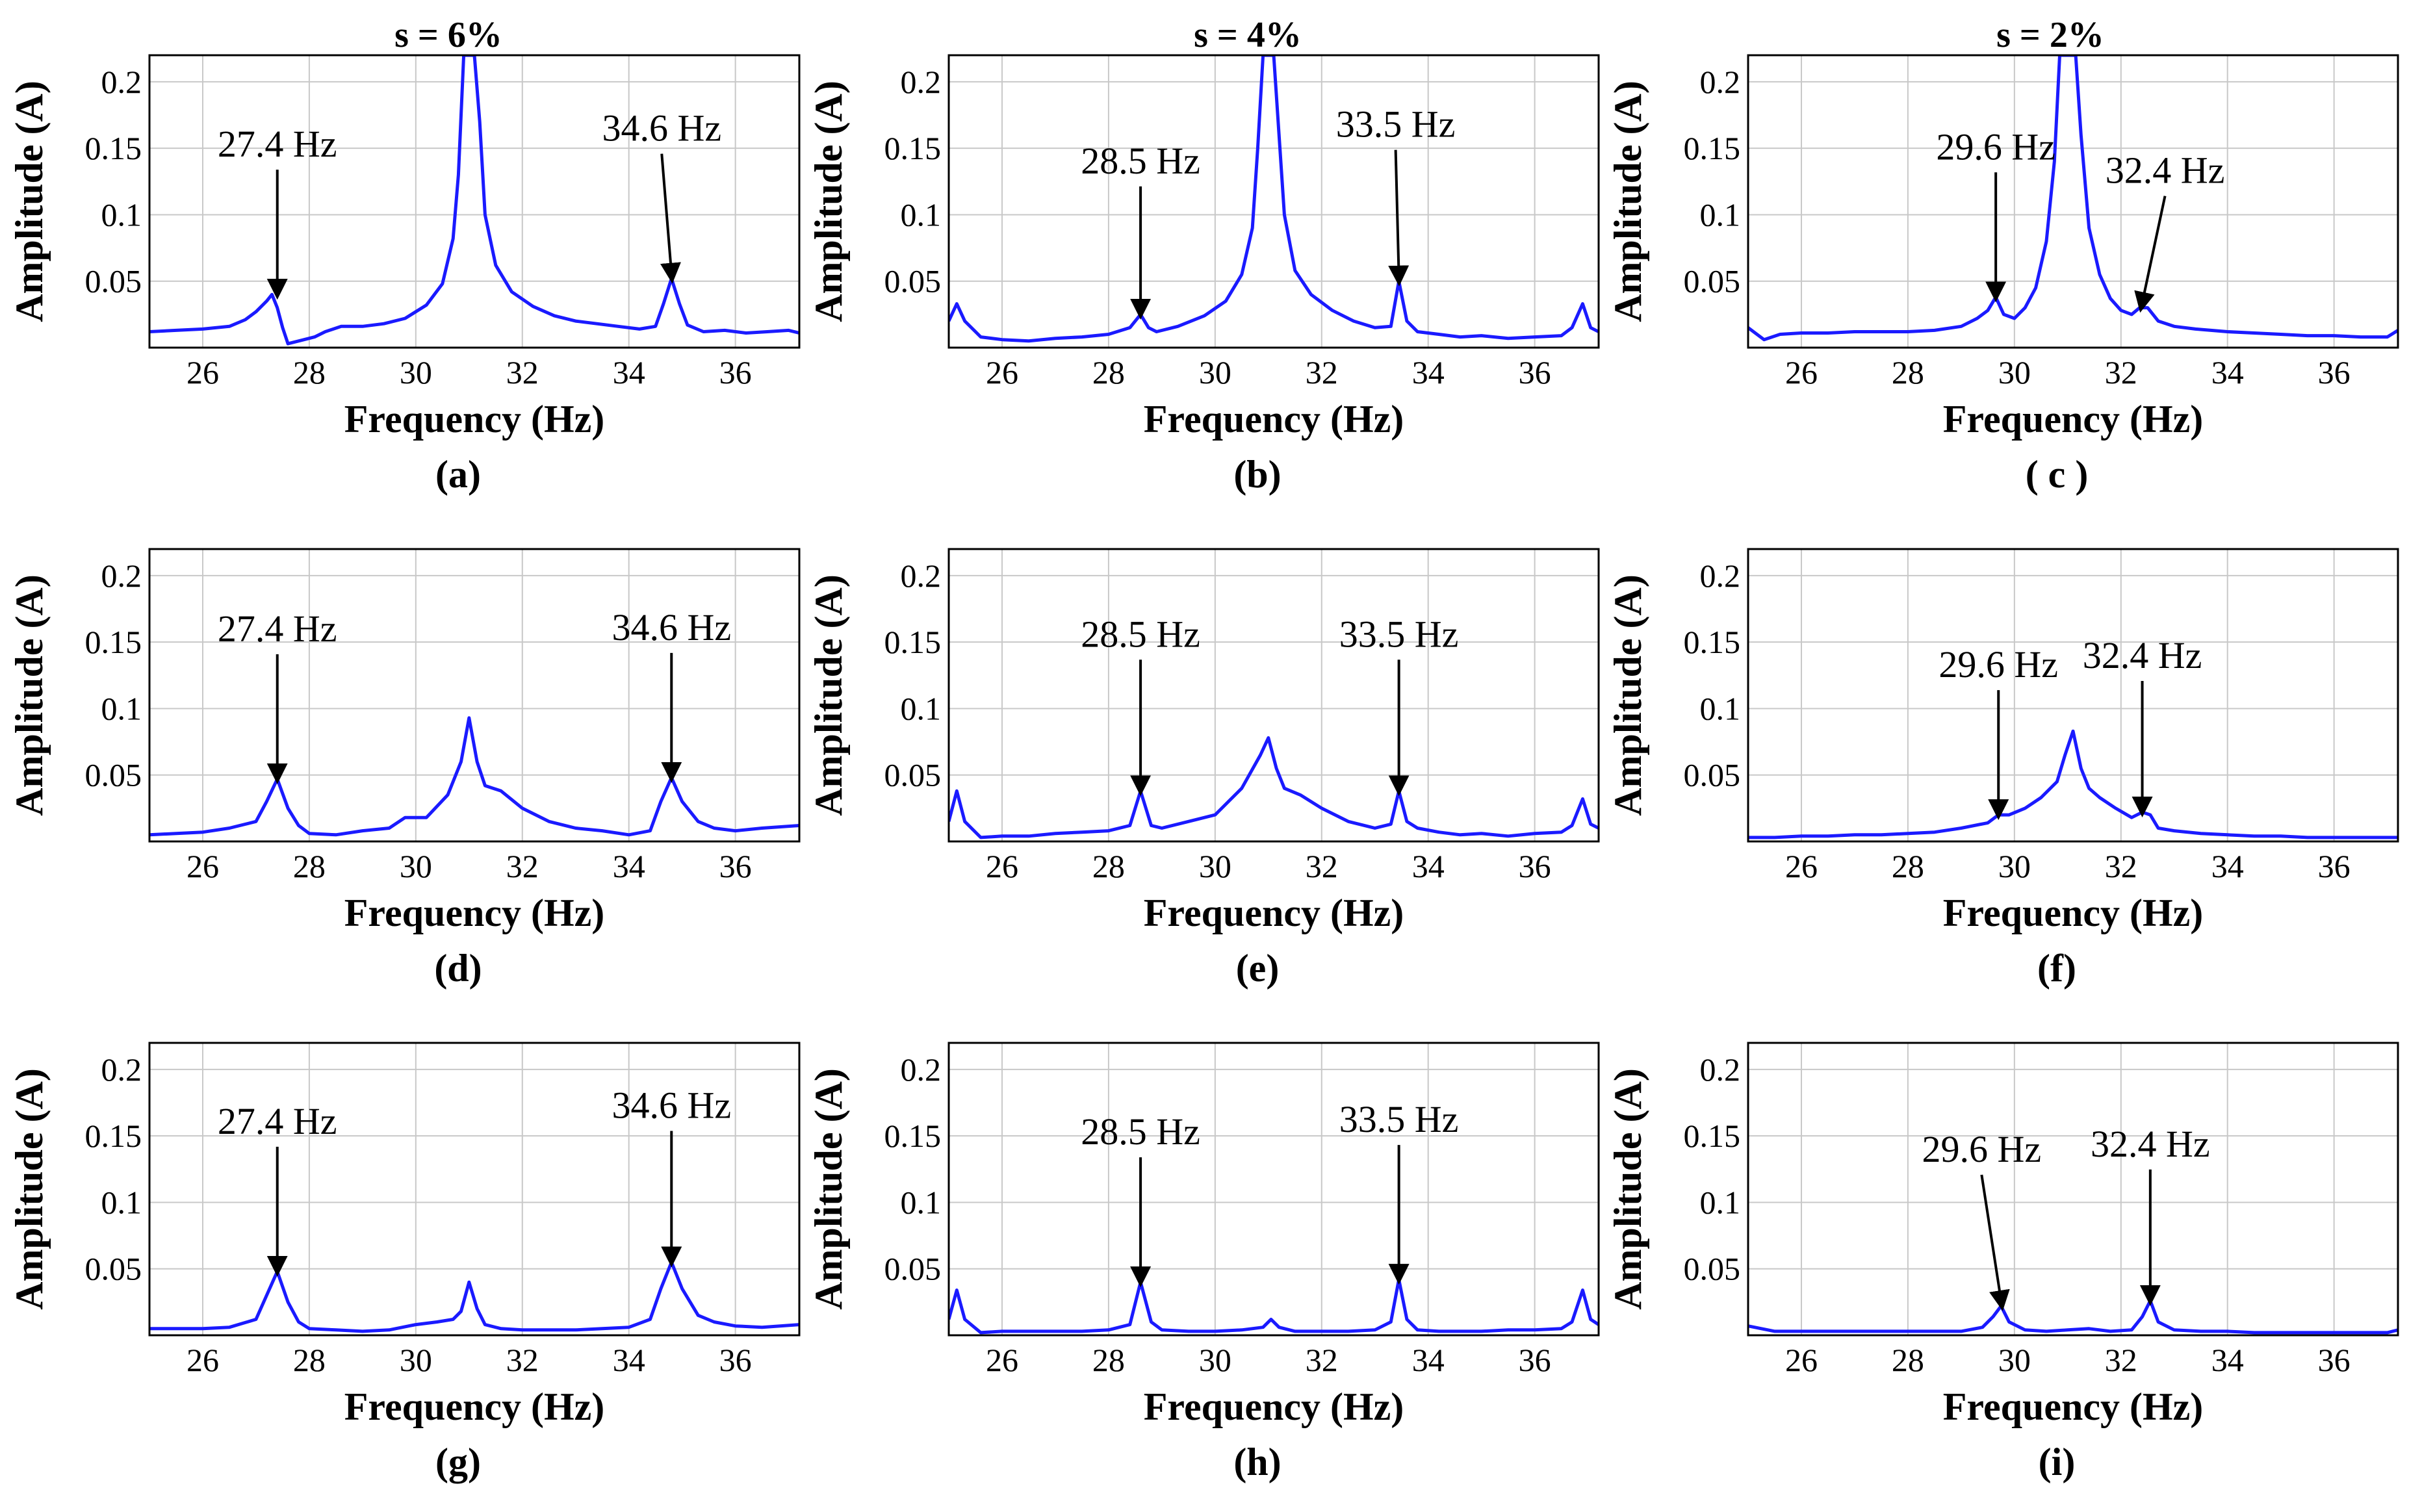 Image resolution: width=2409 pixels, height=1512 pixels. Describe the element at coordinates (448, 35) in the screenshot. I see `column-title-1: s = 6%` at that location.